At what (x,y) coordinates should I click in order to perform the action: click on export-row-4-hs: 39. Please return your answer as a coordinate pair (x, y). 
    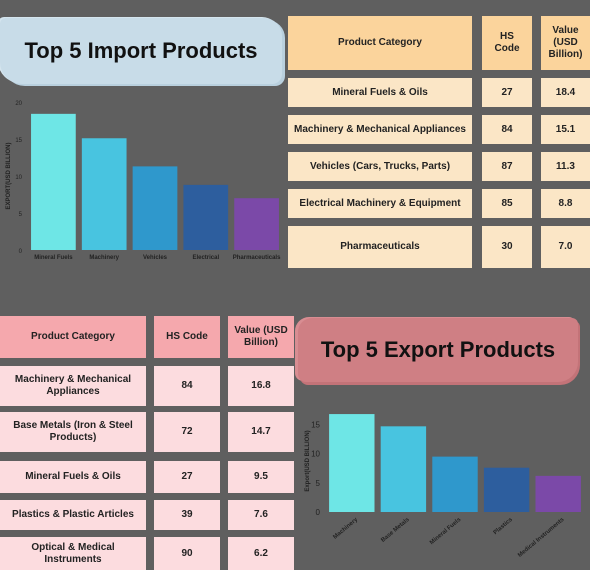
    Looking at the image, I should click on (187, 515).